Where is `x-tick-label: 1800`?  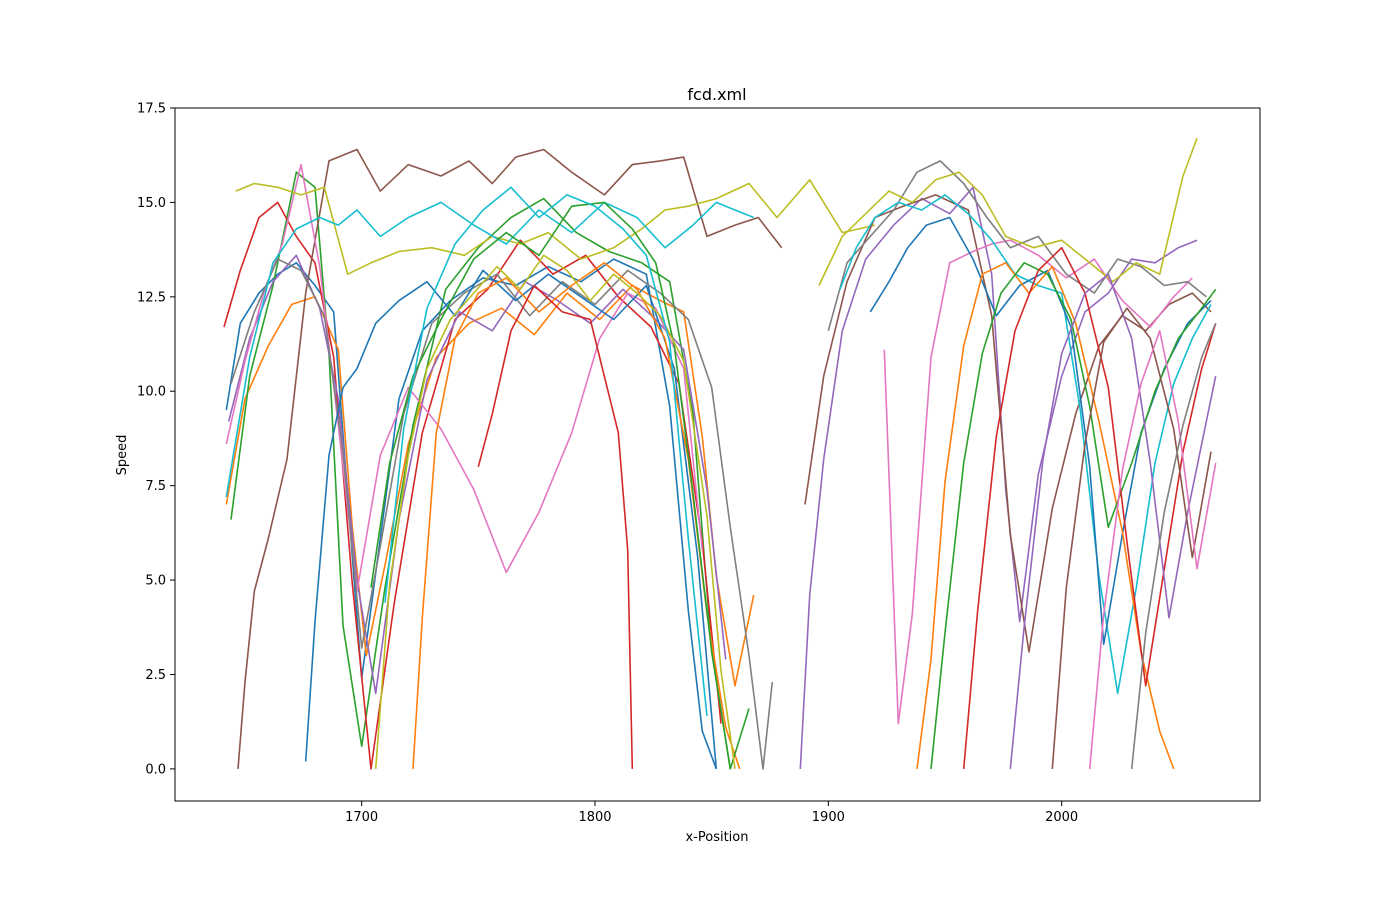 x-tick-label: 1800 is located at coordinates (594, 817).